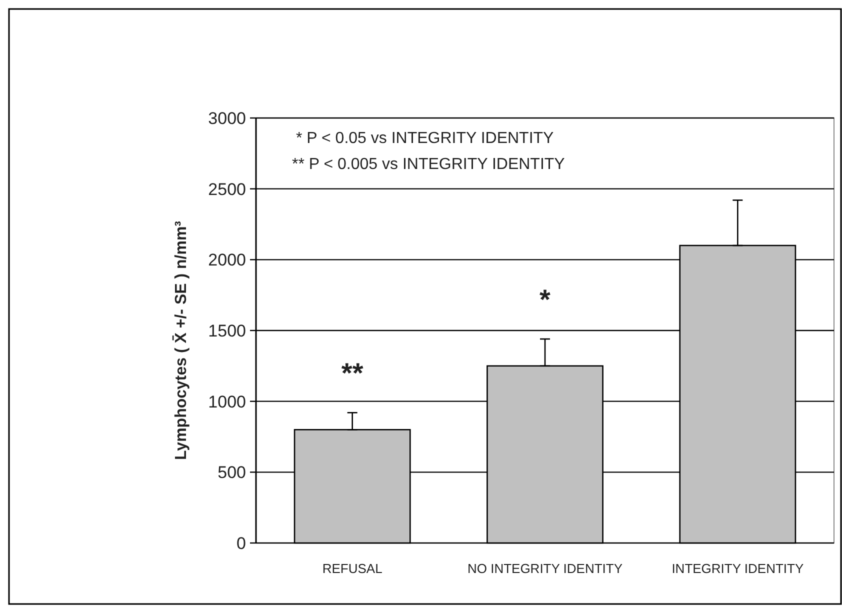  What do you see at coordinates (227, 402) in the screenshot?
I see `y-tick-label: 1000` at bounding box center [227, 402].